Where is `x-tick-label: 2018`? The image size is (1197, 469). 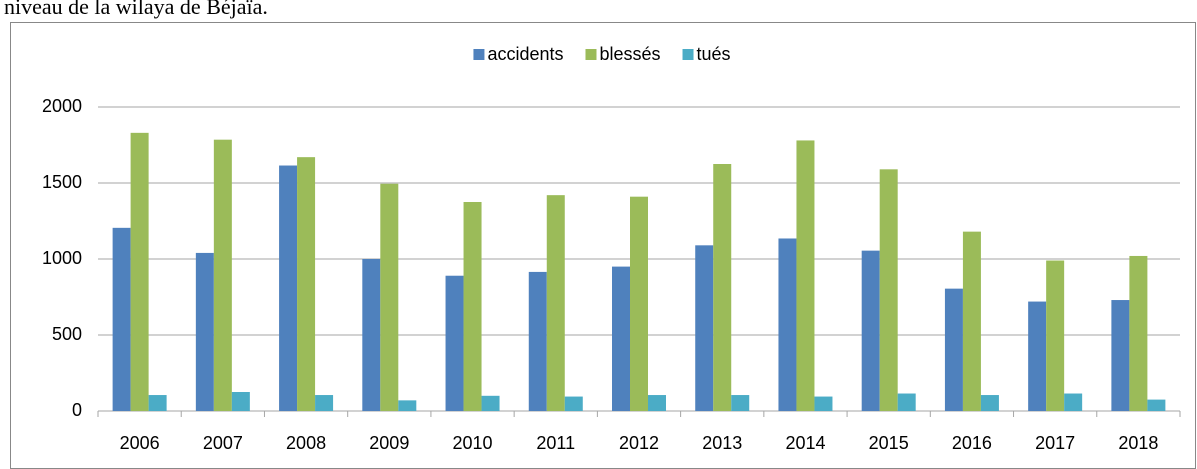
x-tick-label: 2018 is located at coordinates (1138, 443).